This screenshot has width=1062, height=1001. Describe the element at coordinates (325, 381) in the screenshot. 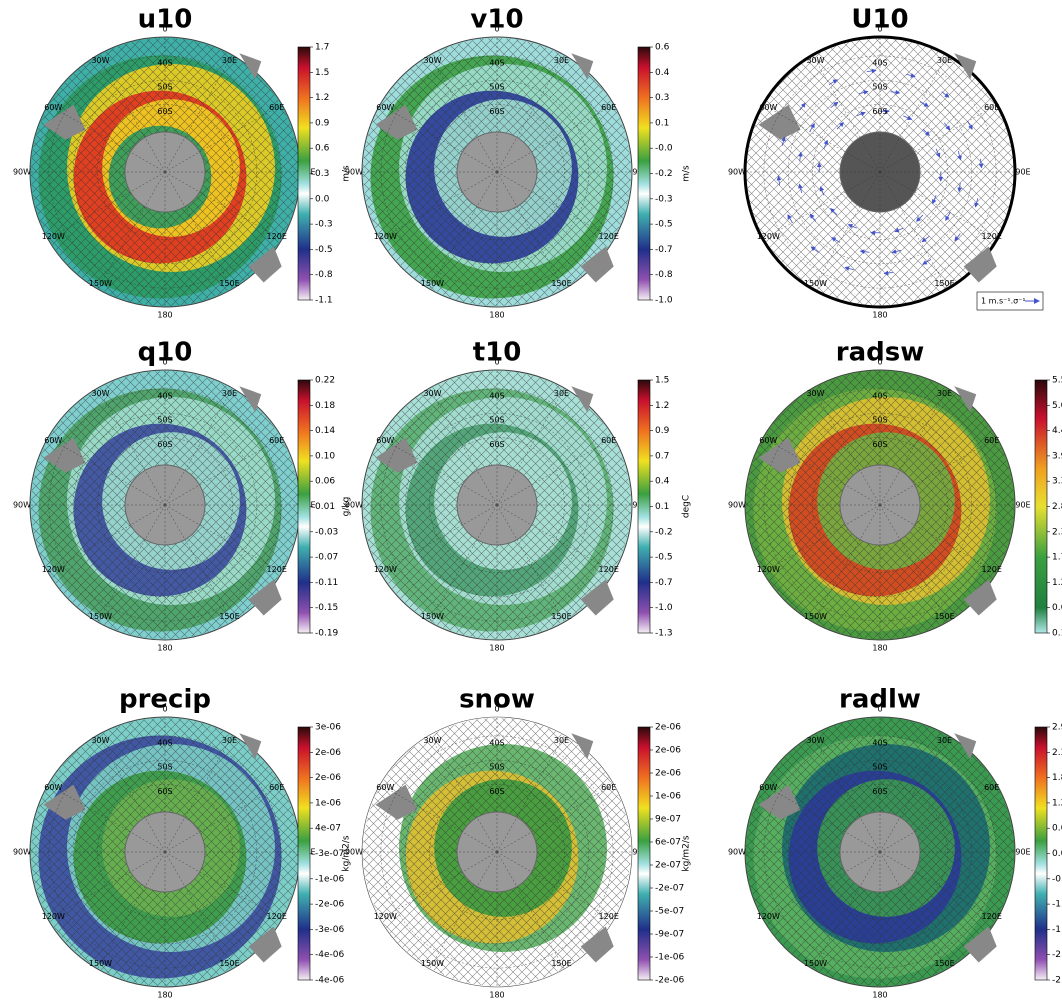

I see `colorbar-tick-label: 0.22` at that location.